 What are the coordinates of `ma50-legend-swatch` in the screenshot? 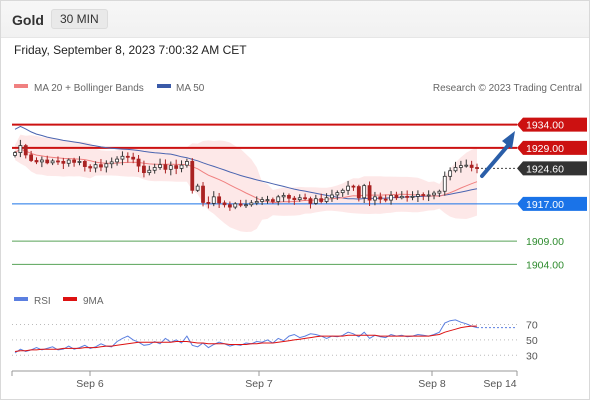 It's located at (164, 86).